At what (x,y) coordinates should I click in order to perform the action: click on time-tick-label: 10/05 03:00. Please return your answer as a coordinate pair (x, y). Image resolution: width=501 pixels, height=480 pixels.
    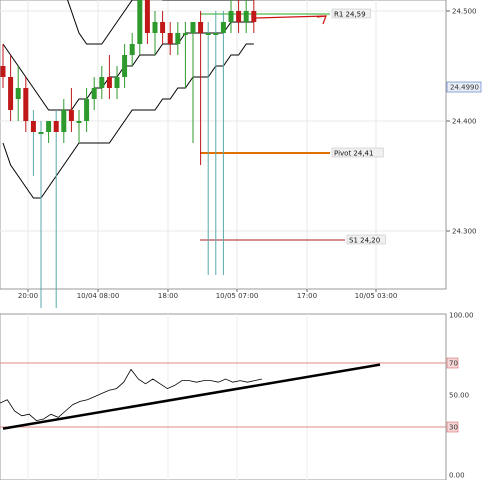
    Looking at the image, I should click on (376, 296).